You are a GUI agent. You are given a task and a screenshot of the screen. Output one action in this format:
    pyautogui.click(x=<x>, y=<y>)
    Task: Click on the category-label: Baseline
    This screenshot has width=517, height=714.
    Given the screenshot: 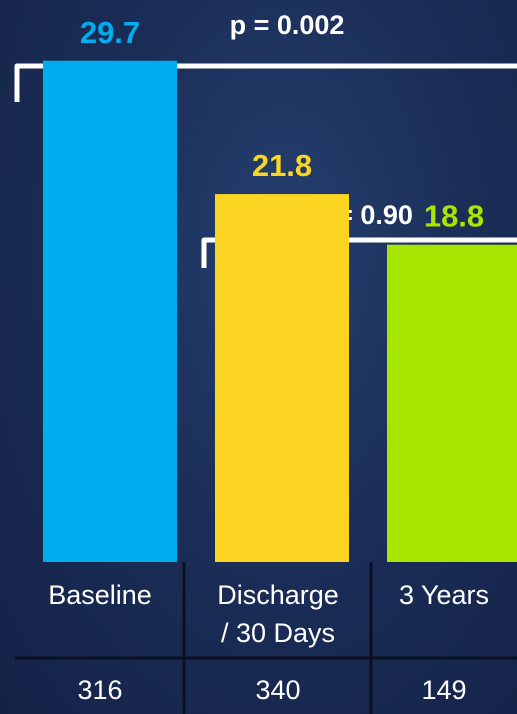 What is the action you would take?
    pyautogui.click(x=100, y=595)
    